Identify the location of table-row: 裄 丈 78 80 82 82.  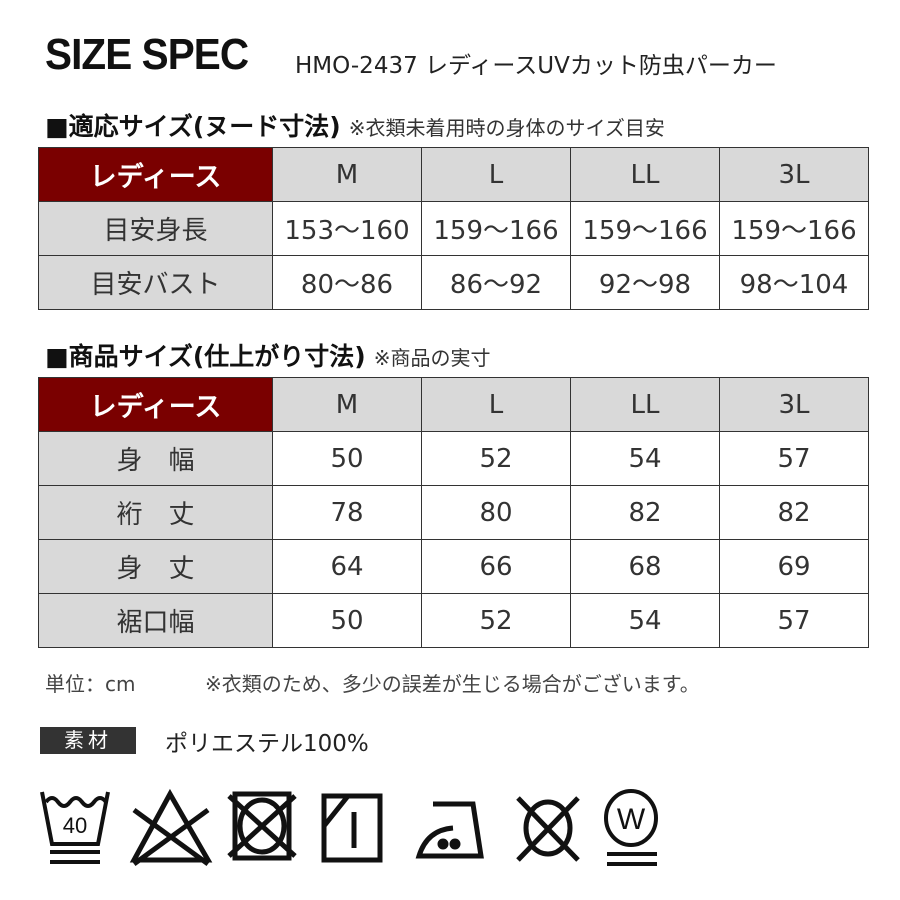
(453, 512).